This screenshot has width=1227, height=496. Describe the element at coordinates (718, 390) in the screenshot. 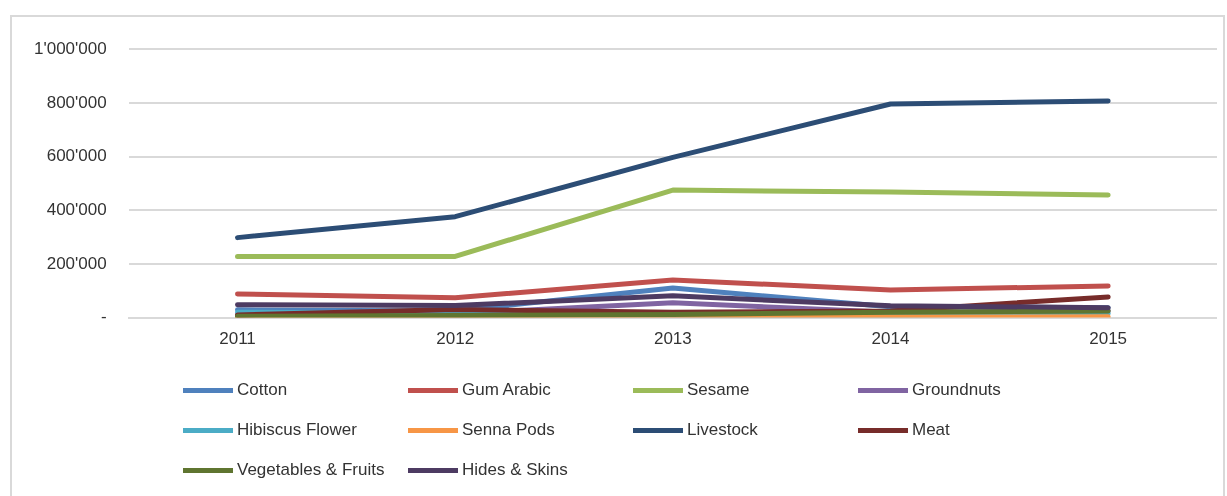

I see `legend-label: Sesame` at that location.